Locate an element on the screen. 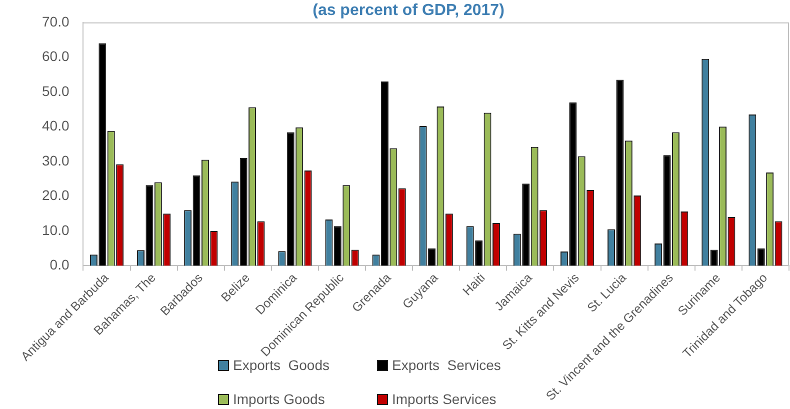  y-tick-label: 50.0 is located at coordinates (56, 90).